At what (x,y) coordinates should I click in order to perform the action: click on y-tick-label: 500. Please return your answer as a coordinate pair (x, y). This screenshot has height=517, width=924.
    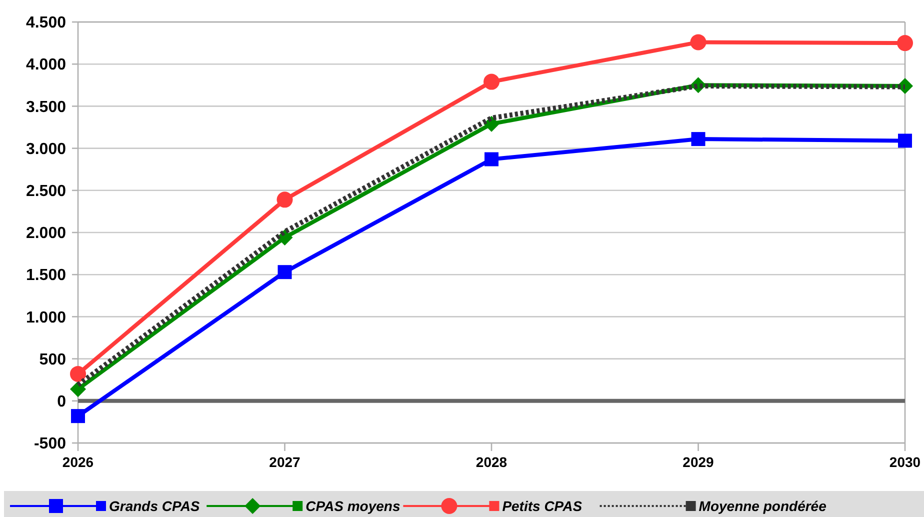
    Looking at the image, I should click on (52, 359).